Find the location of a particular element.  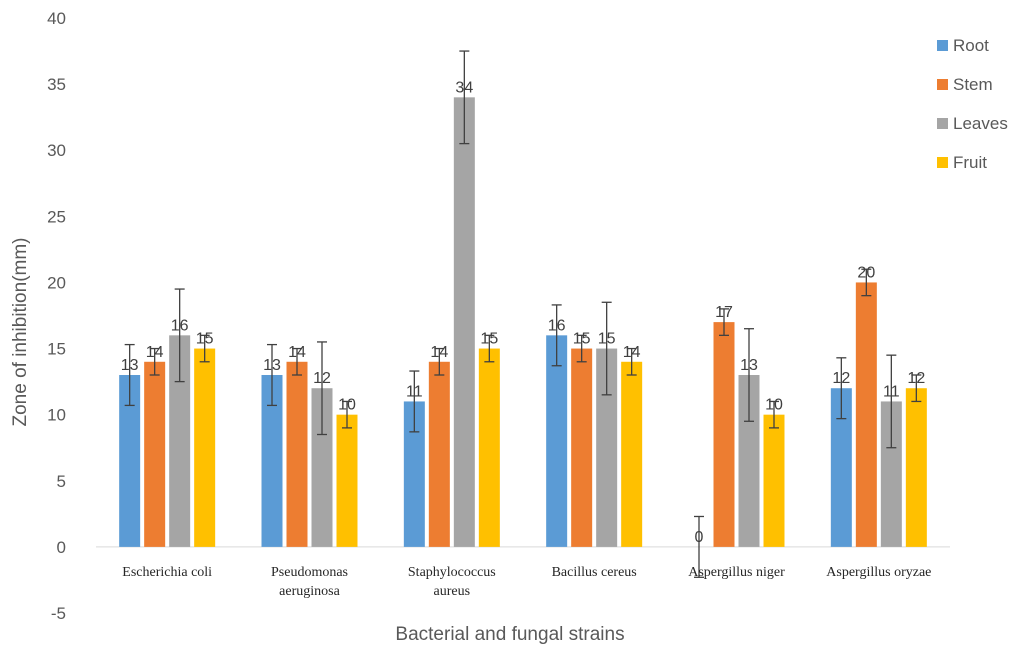

y-tick-label: 40 is located at coordinates (56, 18).